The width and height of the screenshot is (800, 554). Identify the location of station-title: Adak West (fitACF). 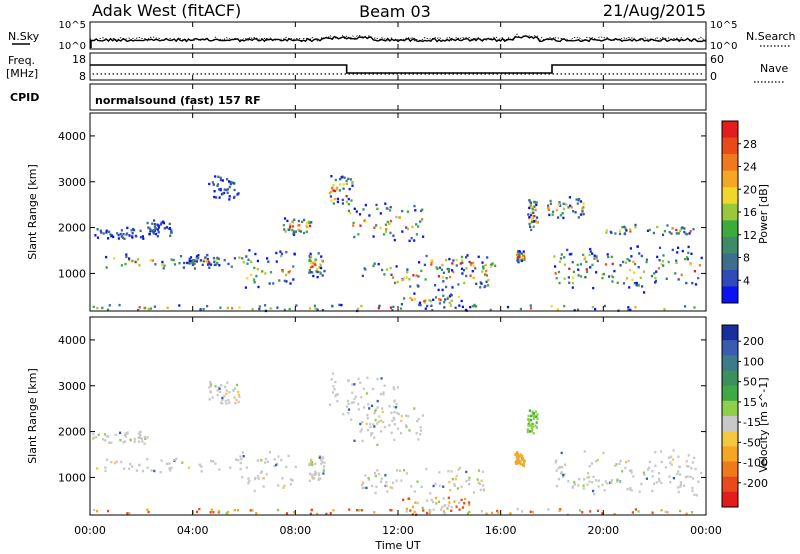
(166, 10).